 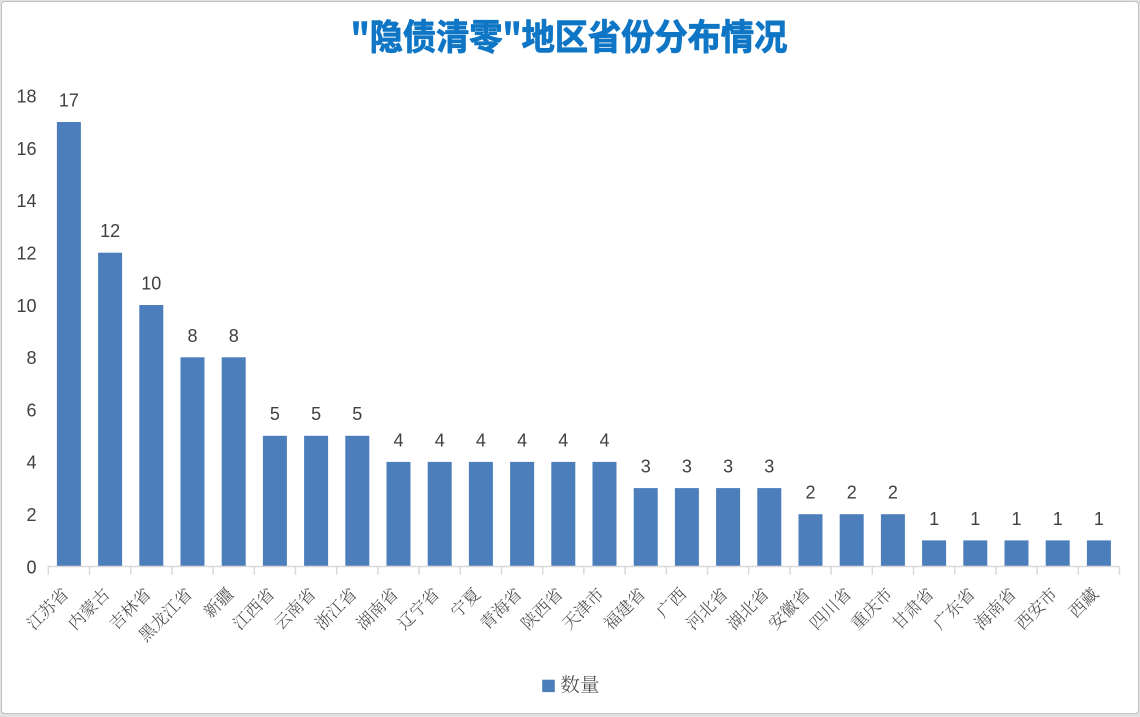 I want to click on svg-text: 6, so click(x=31, y=410).